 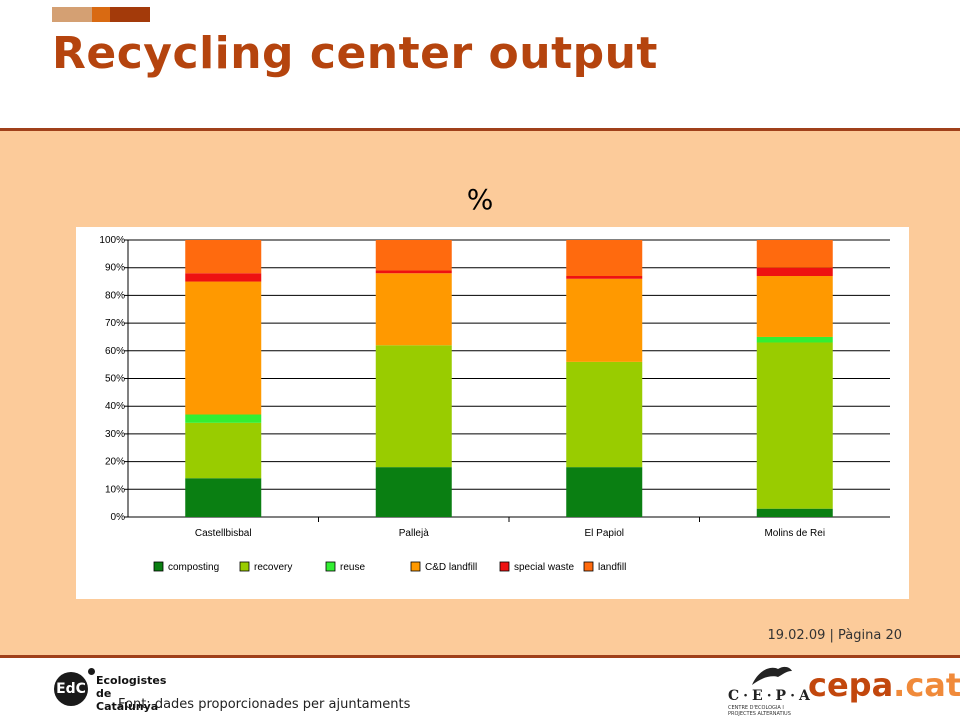 What do you see at coordinates (115, 268) in the screenshot?
I see `y-tick-label: 90%` at bounding box center [115, 268].